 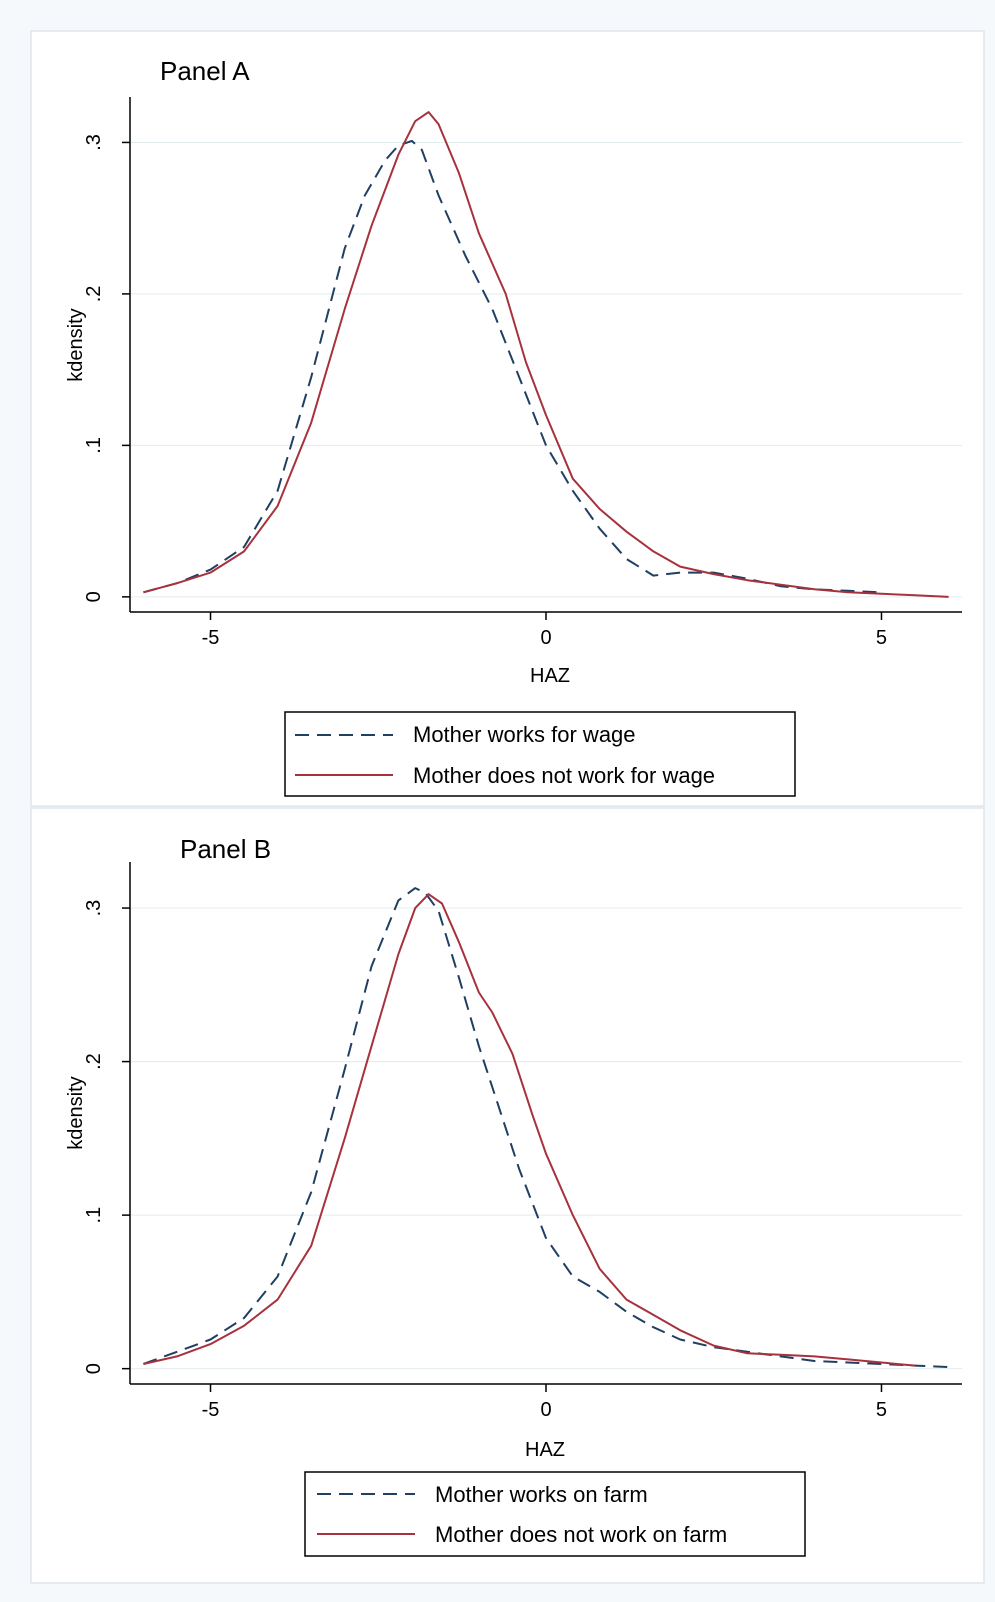 I want to click on panel-b-ytick-label: 0, so click(x=94, y=1368).